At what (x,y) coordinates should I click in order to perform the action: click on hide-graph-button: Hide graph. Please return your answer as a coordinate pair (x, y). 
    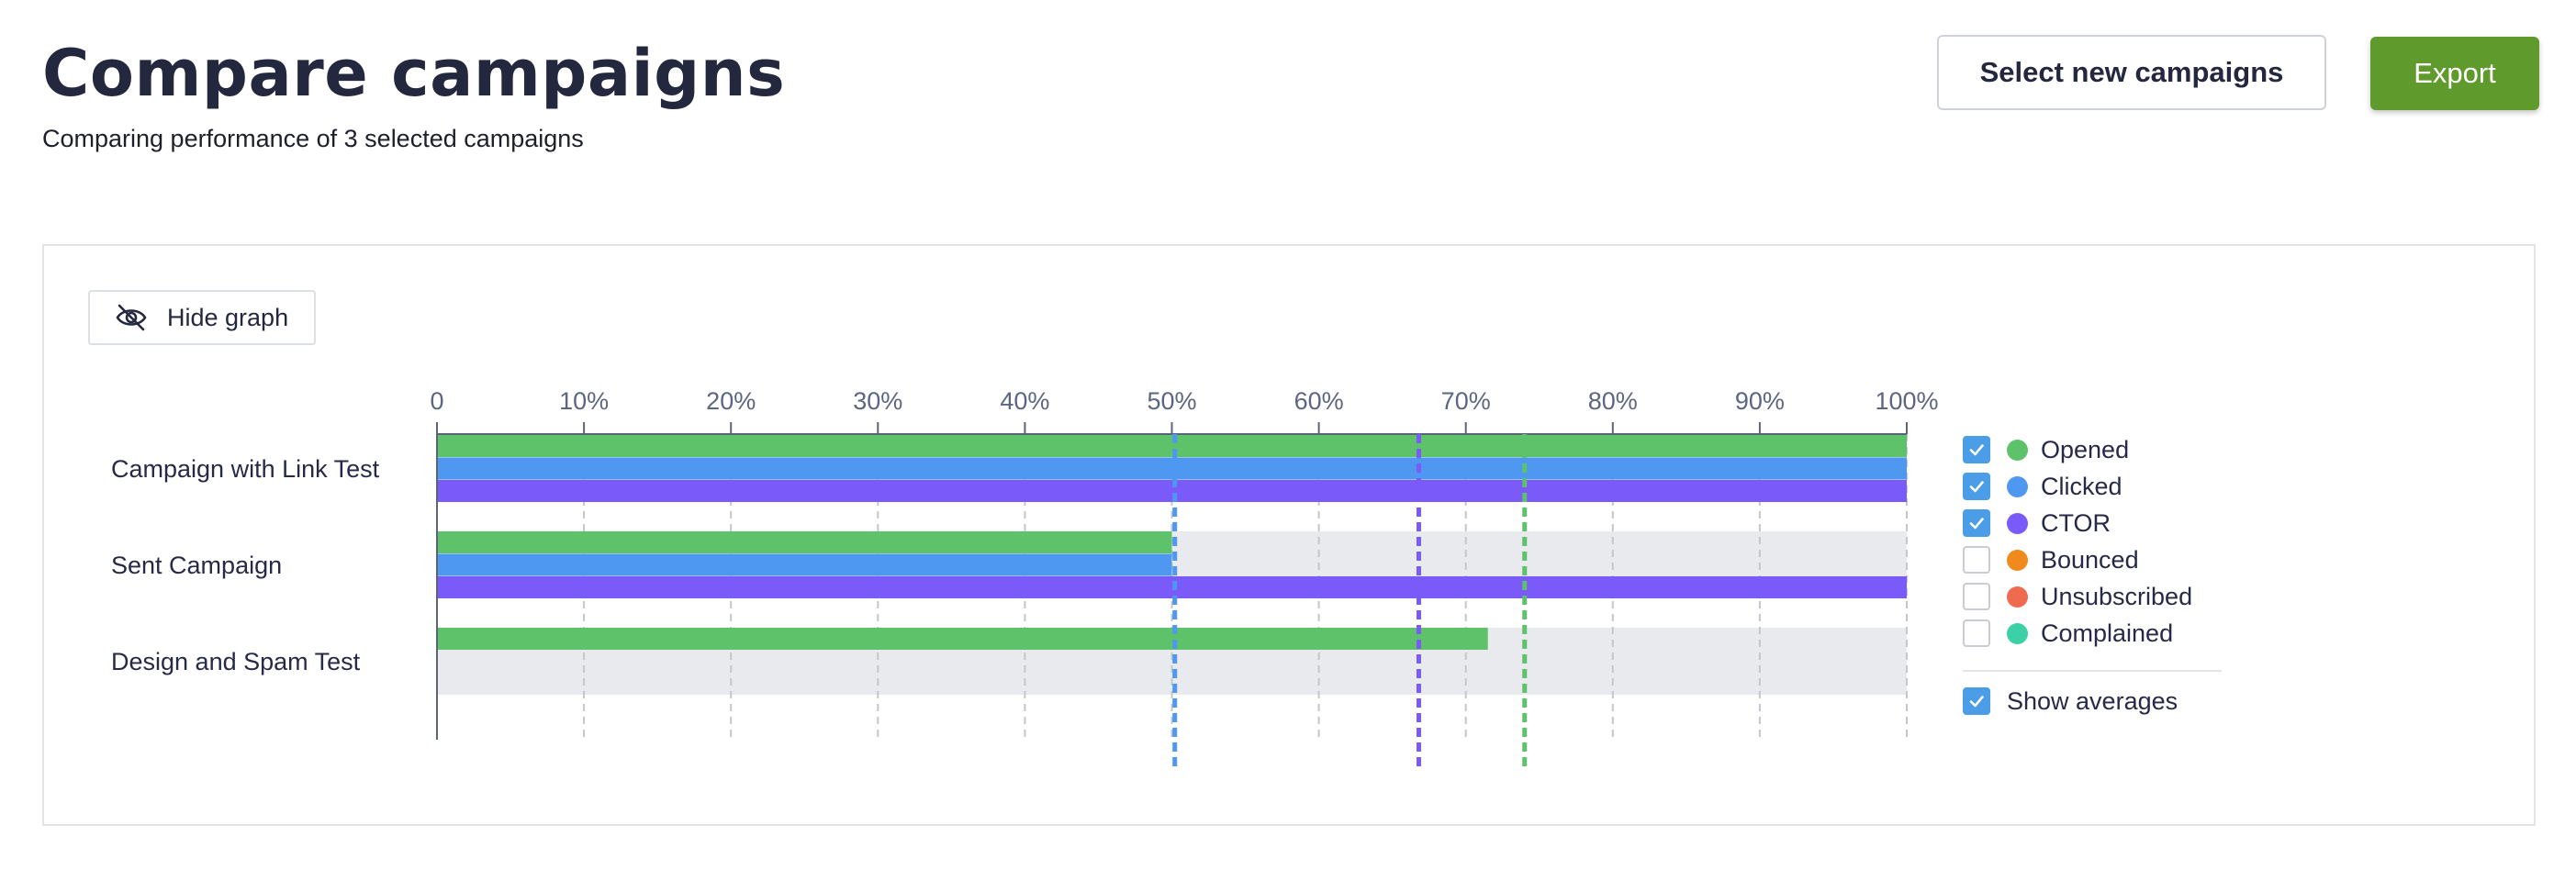
    Looking at the image, I should click on (202, 317).